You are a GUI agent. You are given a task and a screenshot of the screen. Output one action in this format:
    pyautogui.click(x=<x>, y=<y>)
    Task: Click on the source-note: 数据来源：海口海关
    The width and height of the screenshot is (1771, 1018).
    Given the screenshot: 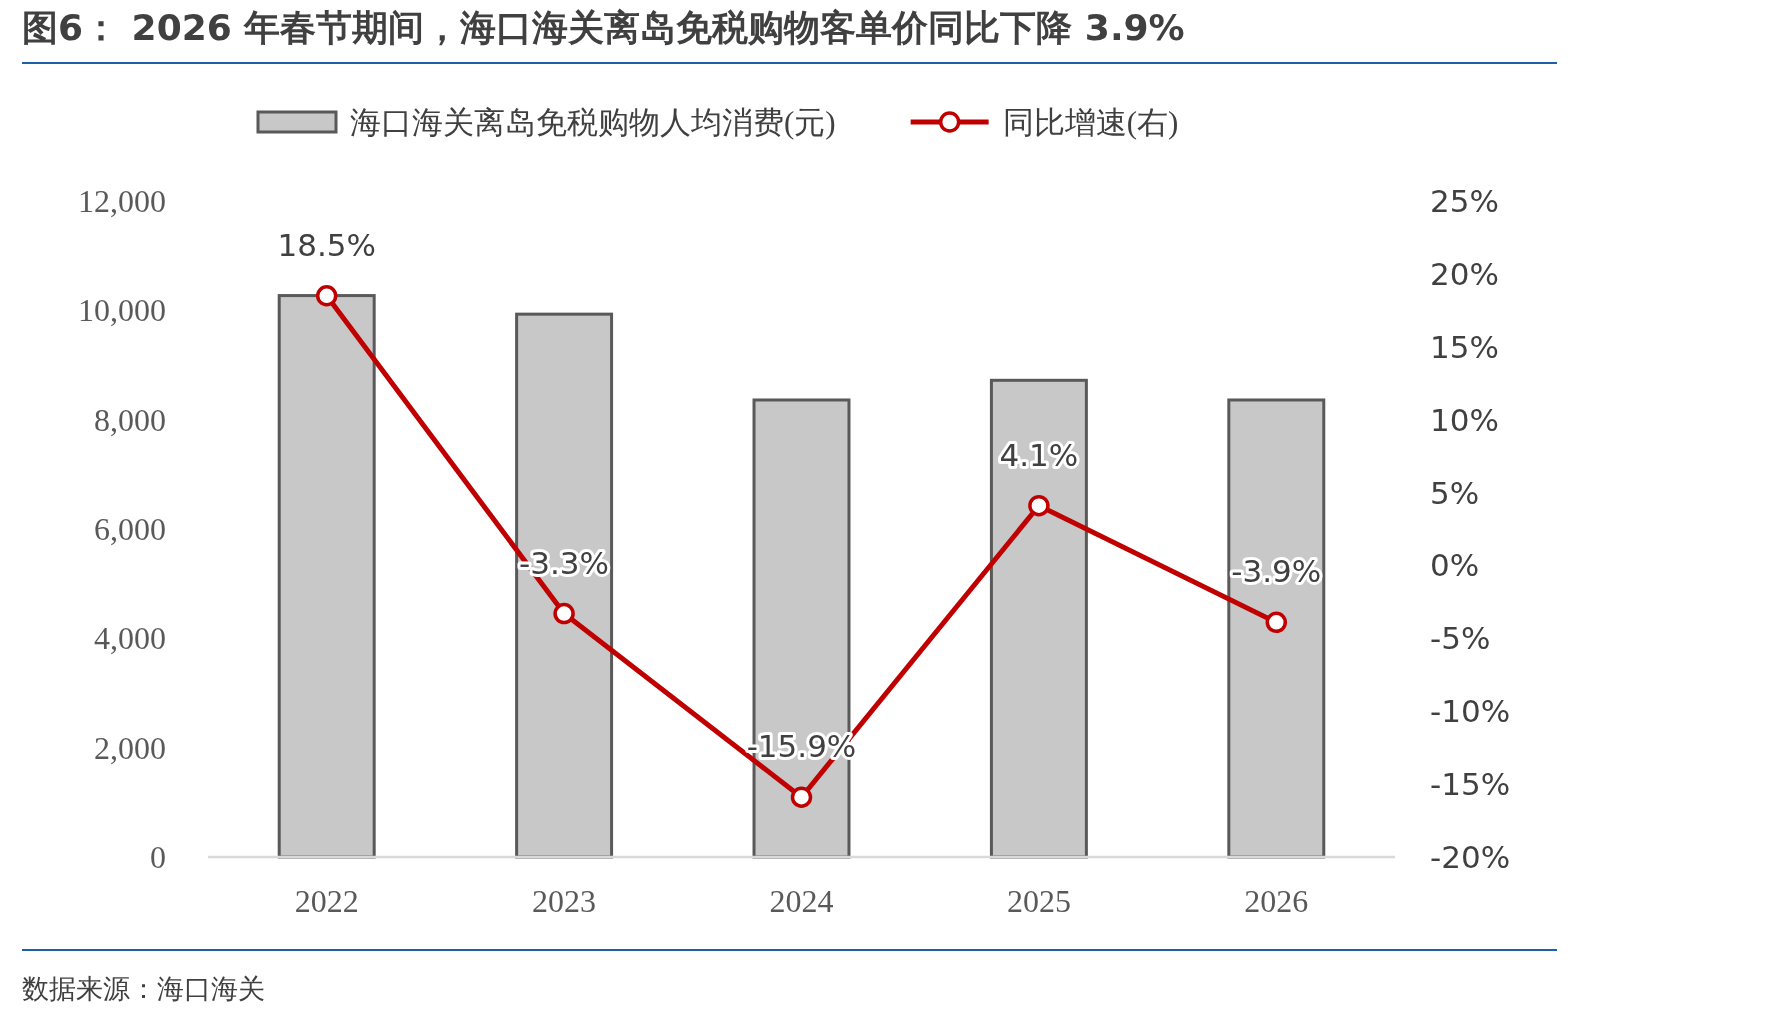 What is the action you would take?
    pyautogui.click(x=143, y=988)
    